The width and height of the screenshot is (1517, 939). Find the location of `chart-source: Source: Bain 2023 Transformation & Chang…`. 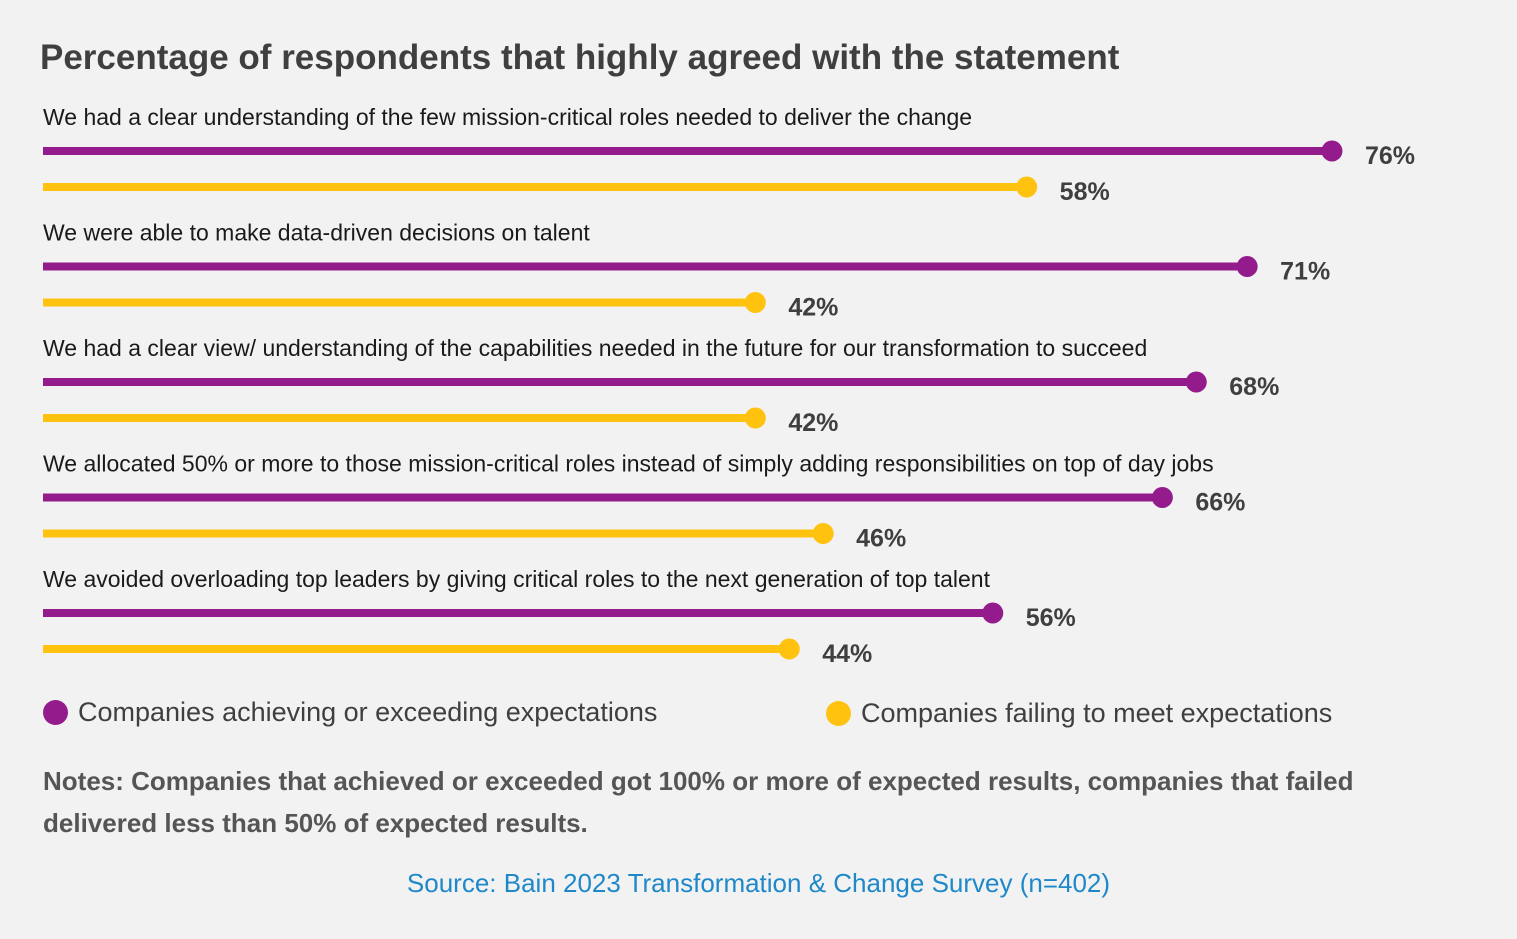

chart-source: Source: Bain 2023 Transformation & Chang… is located at coordinates (758, 883).